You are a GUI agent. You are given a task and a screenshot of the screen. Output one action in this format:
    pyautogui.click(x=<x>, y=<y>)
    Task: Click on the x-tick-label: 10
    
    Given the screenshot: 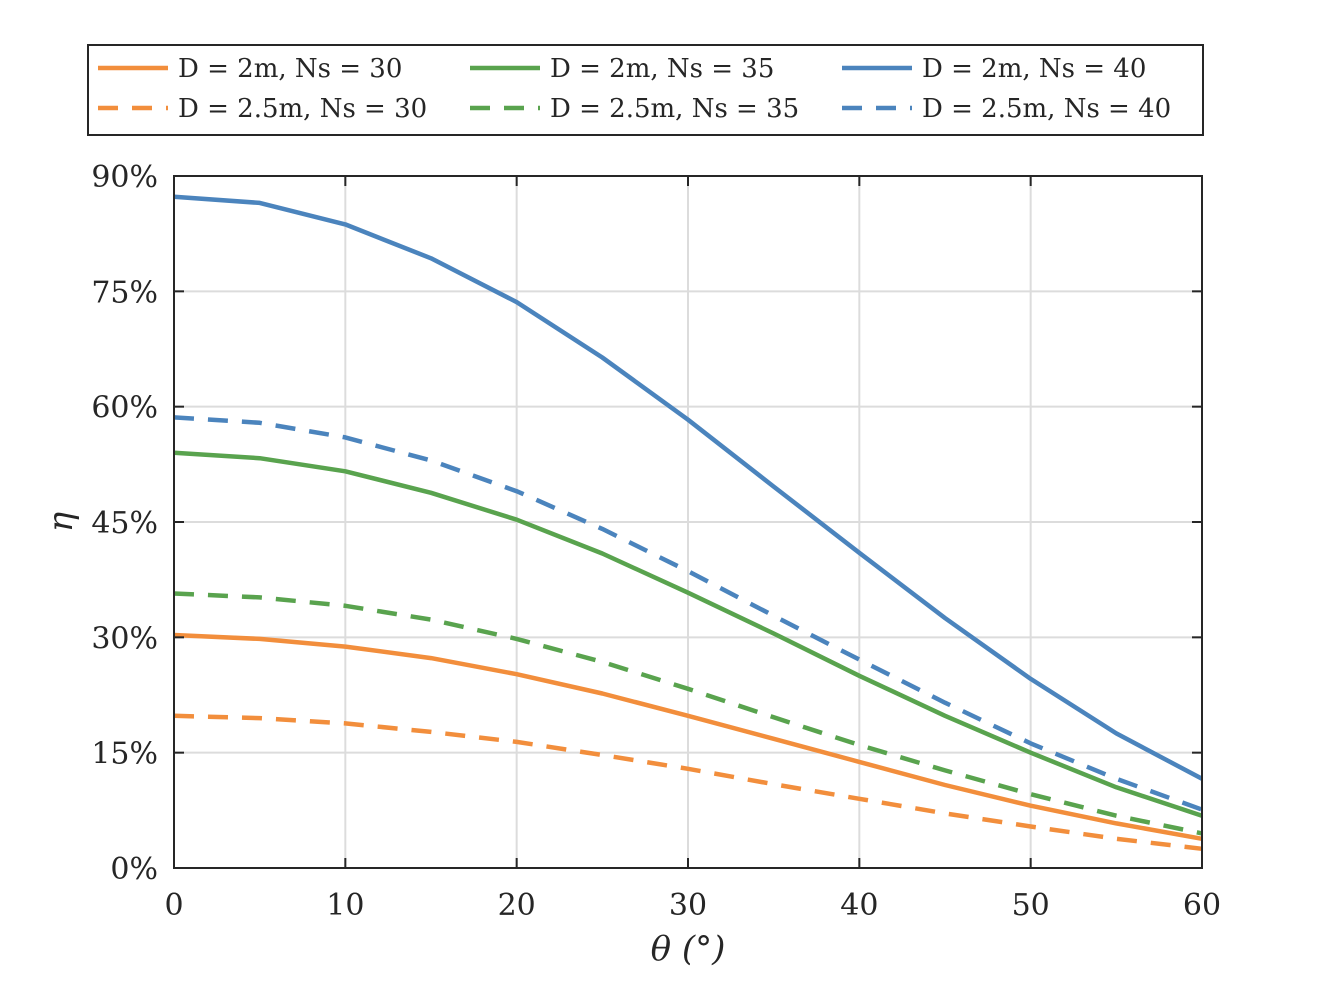 What is the action you would take?
    pyautogui.click(x=345, y=905)
    